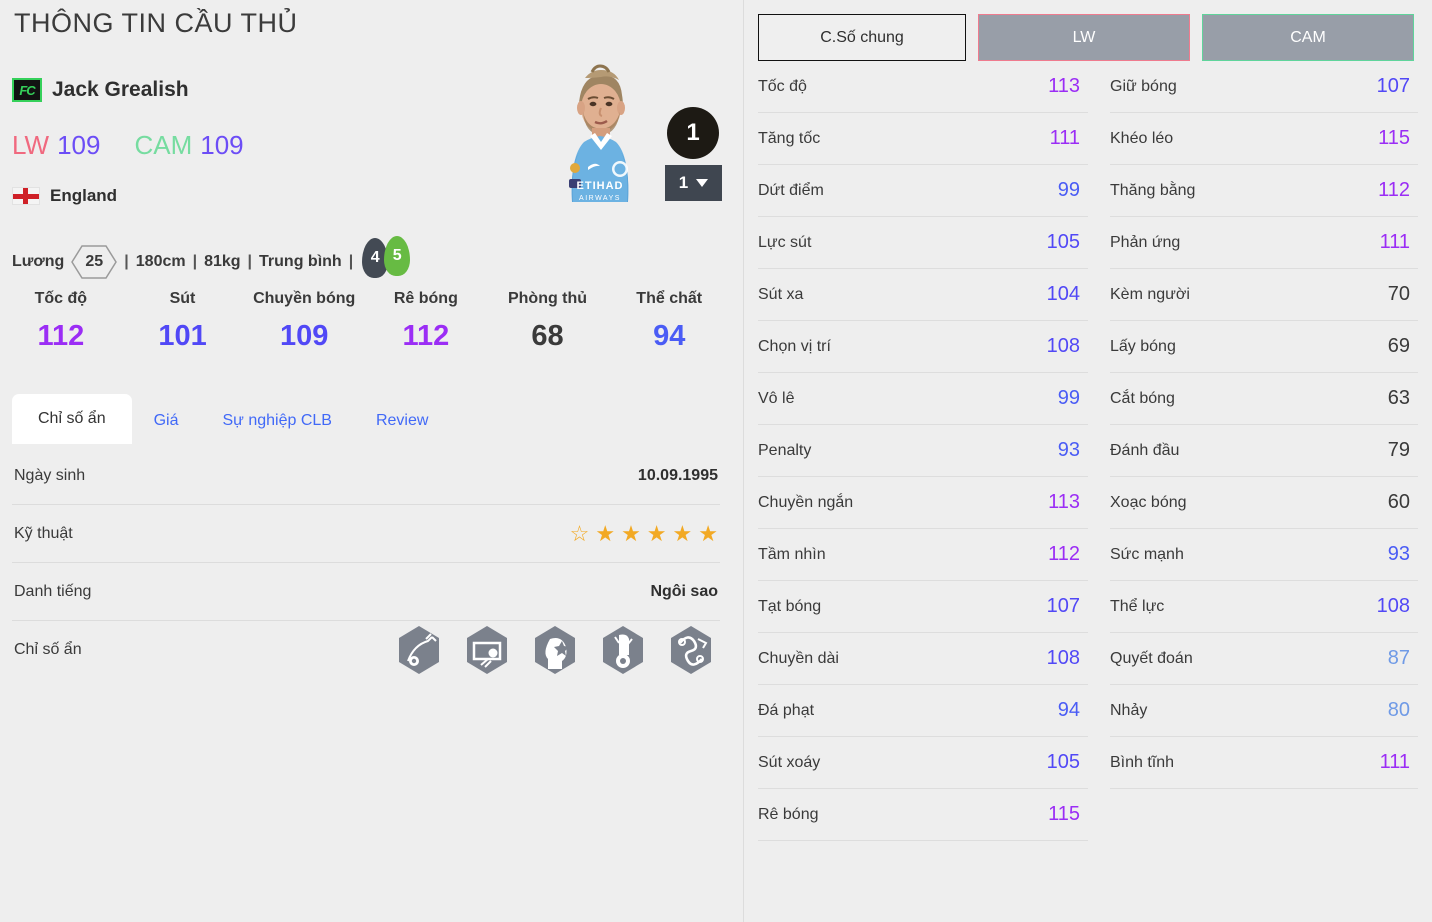  I want to click on attribute-label: Chuyền dài, so click(798, 658).